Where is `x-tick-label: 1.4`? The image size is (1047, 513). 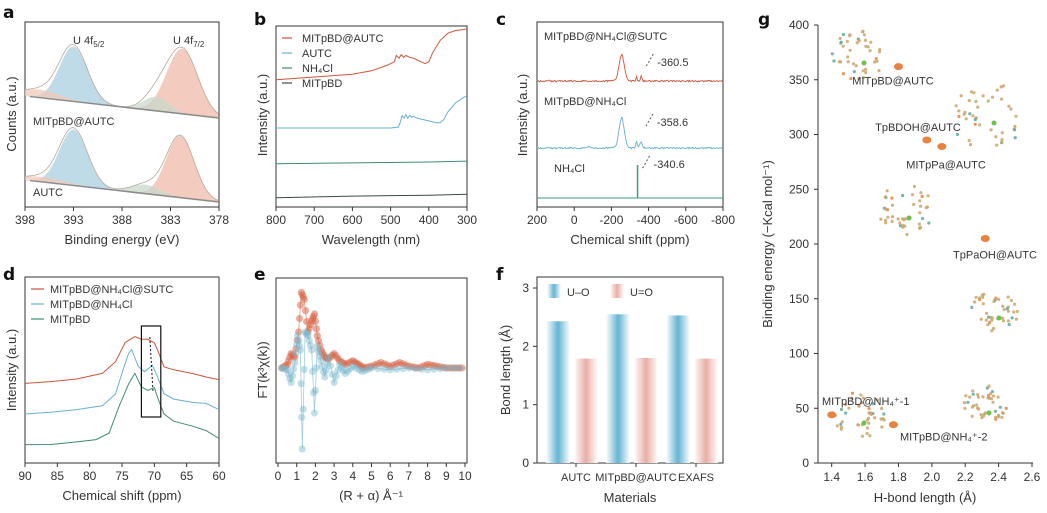 x-tick-label: 1.4 is located at coordinates (831, 477).